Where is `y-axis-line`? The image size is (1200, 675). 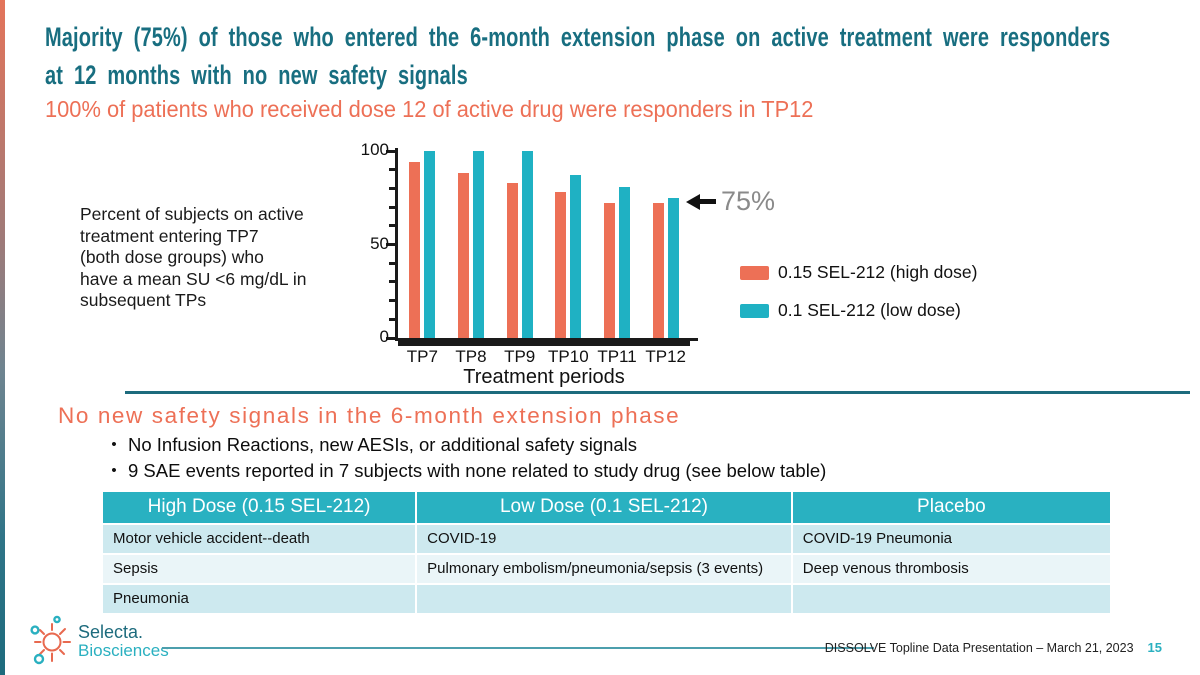
y-axis-line is located at coordinates (396, 244).